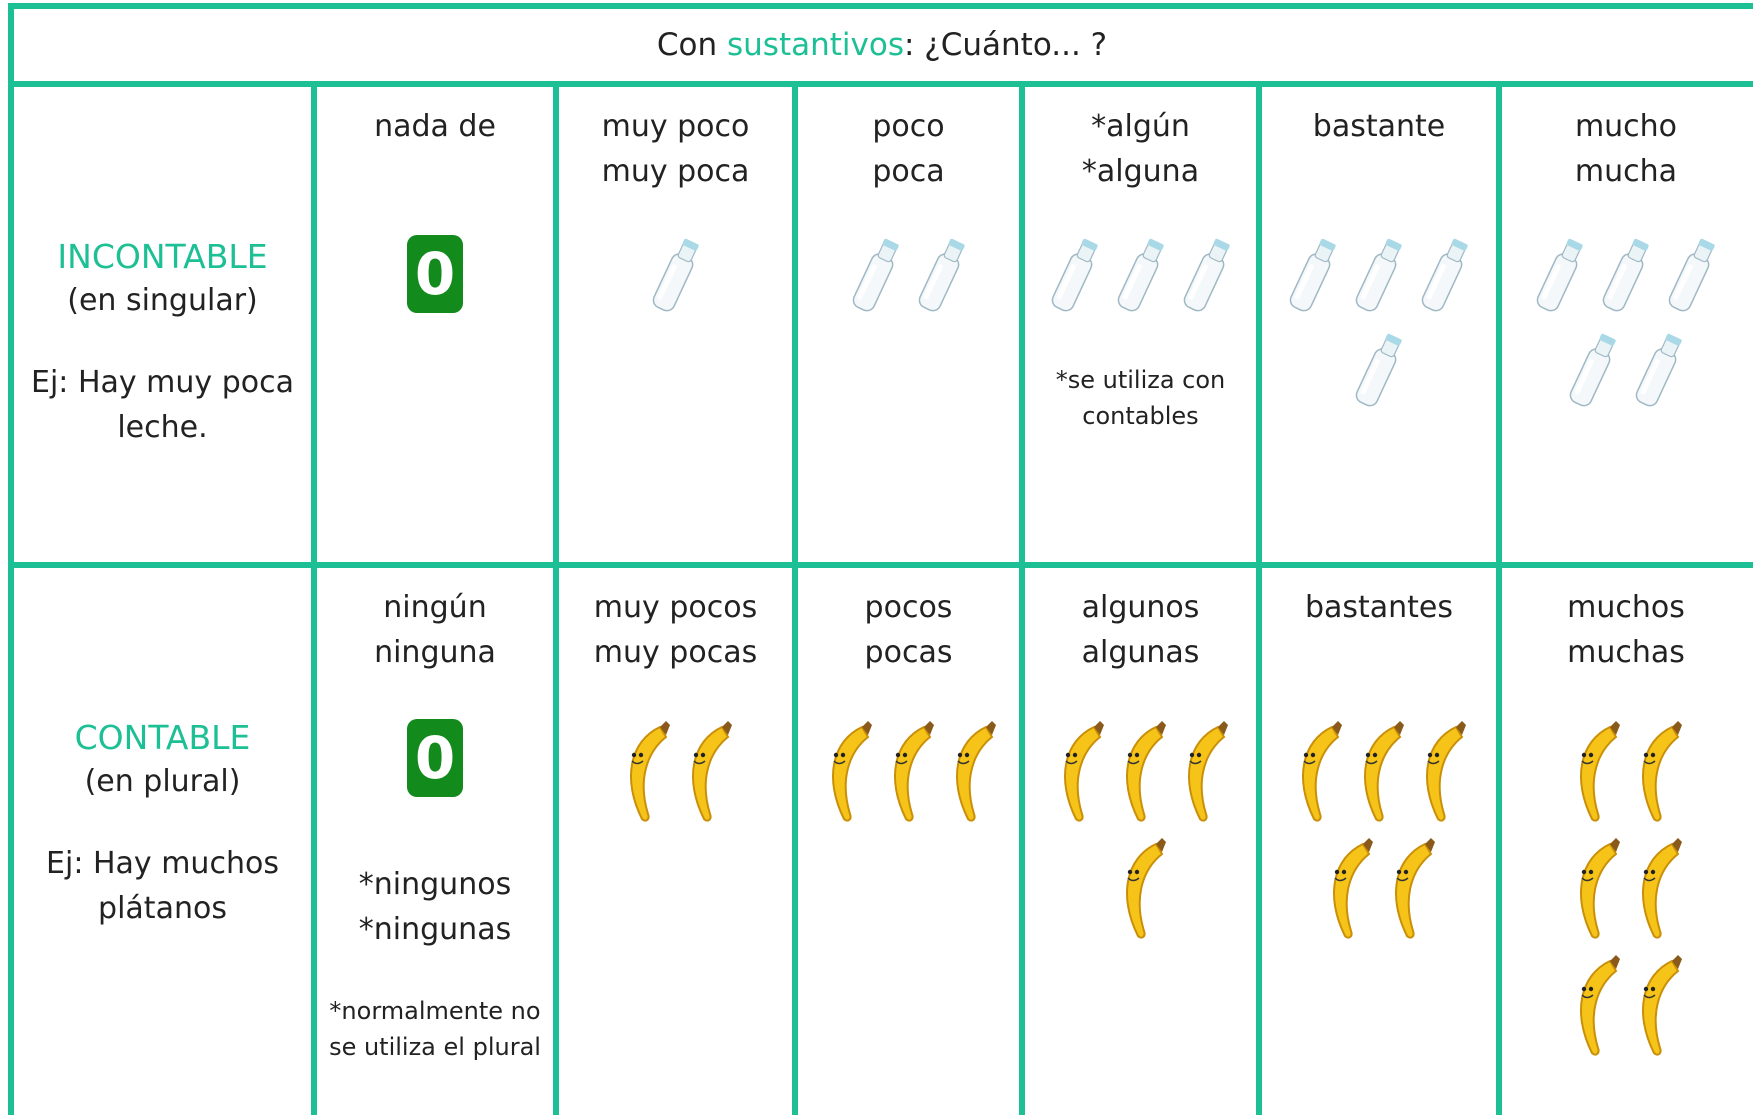 The image size is (1753, 1115). What do you see at coordinates (435, 884) in the screenshot?
I see `plural-form: *ningunos` at bounding box center [435, 884].